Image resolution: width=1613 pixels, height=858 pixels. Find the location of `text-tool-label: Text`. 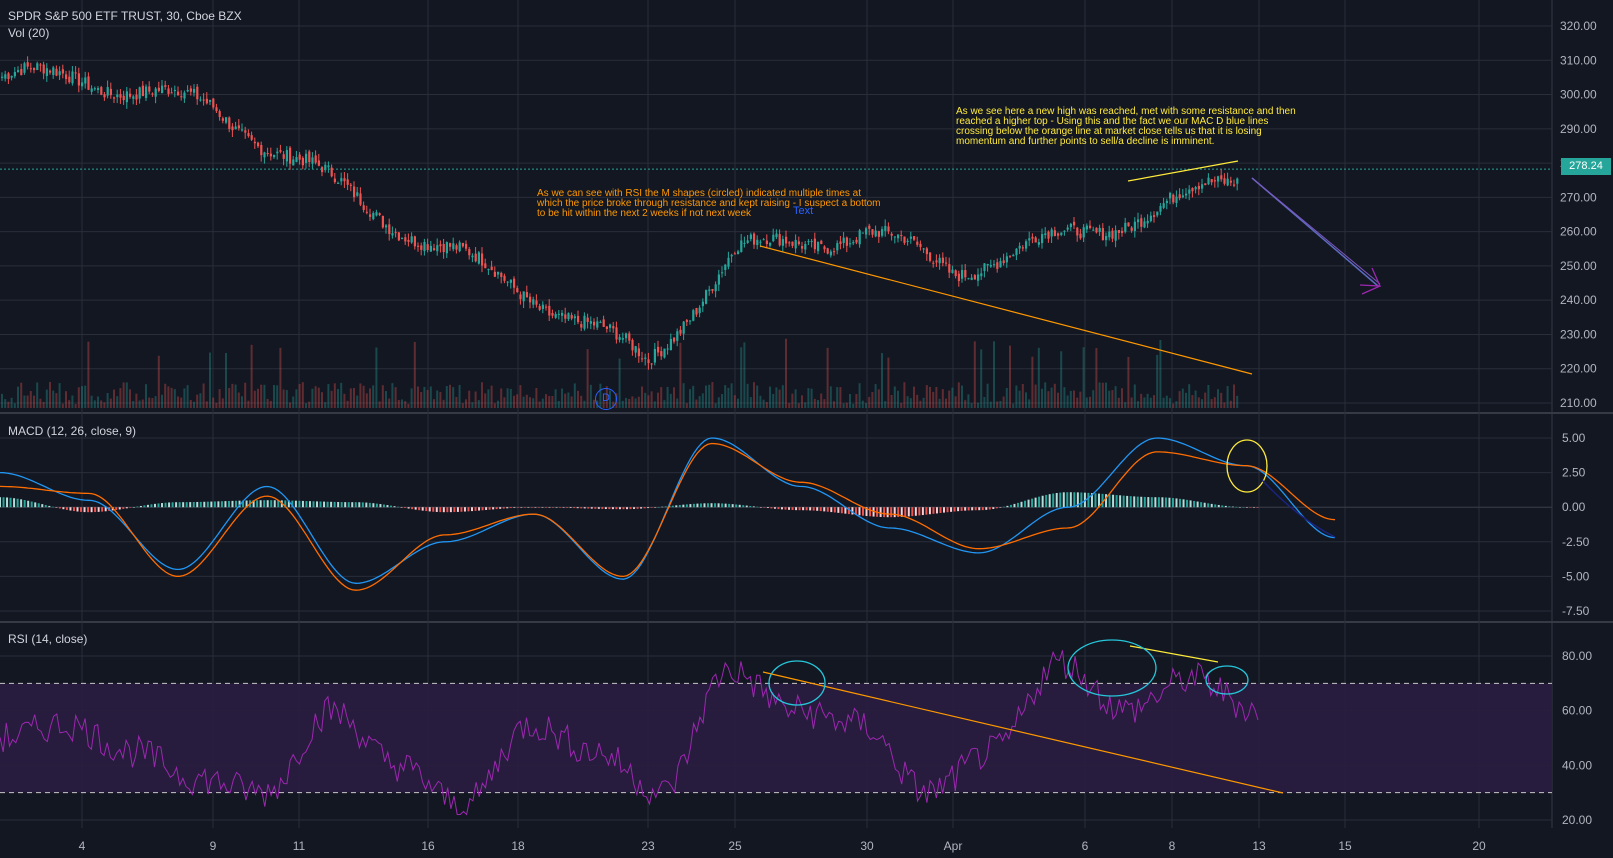

text-tool-label: Text is located at coordinates (803, 211).